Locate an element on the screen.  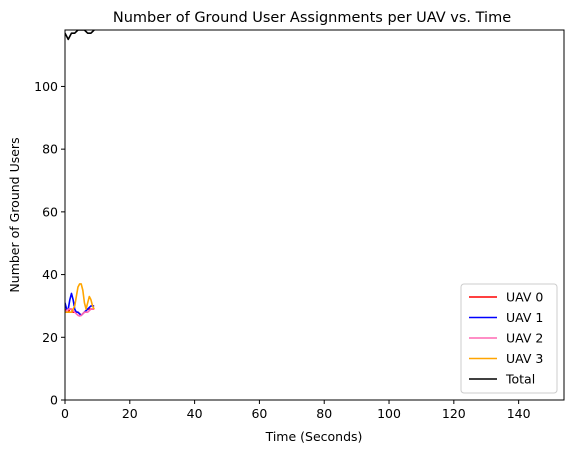
legend: UAV 0 UAV 1 UAV 2 UAV 3 Total is located at coordinates (509, 338).